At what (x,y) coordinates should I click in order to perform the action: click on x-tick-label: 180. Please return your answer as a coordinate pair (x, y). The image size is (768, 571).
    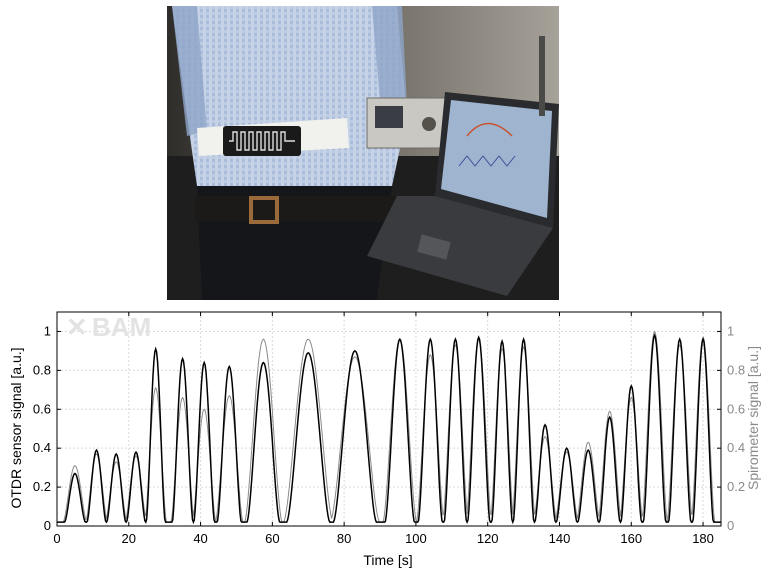
    Looking at the image, I should click on (703, 538).